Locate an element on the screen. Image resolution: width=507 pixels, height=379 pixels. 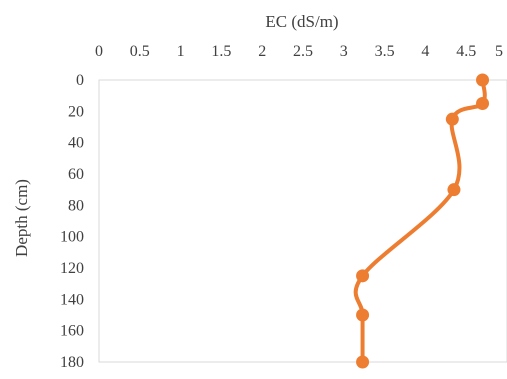
y-tick-label: 120 is located at coordinates (72, 268).